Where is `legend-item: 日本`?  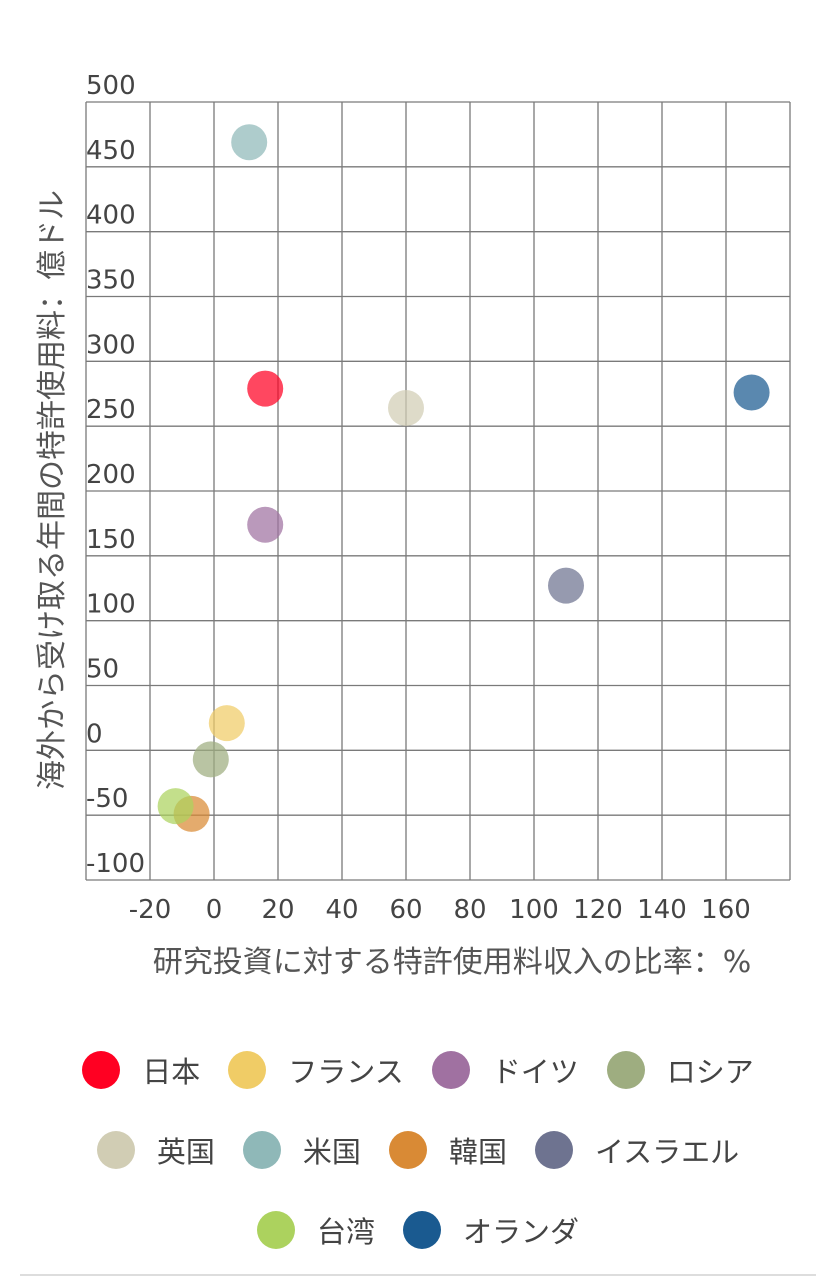 legend-item: 日本 is located at coordinates (141, 1070).